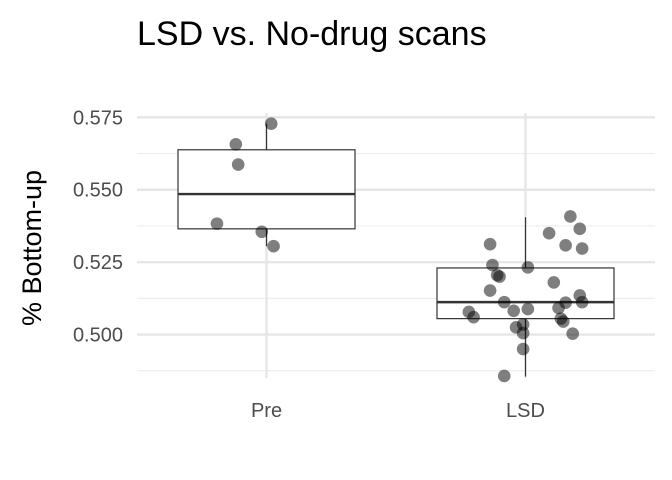  I want to click on x-tick-labels: Pre LSD, so click(398, 411).